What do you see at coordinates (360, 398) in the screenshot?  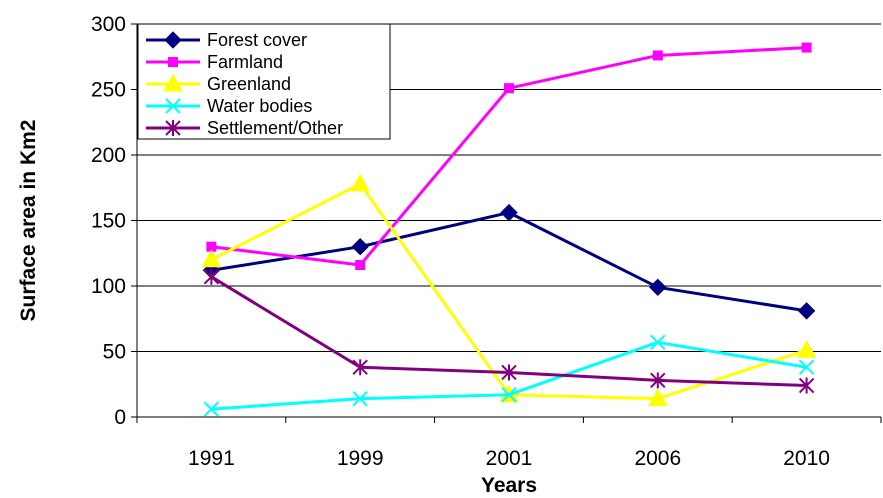 I see `data-point-water-bodies-1999` at bounding box center [360, 398].